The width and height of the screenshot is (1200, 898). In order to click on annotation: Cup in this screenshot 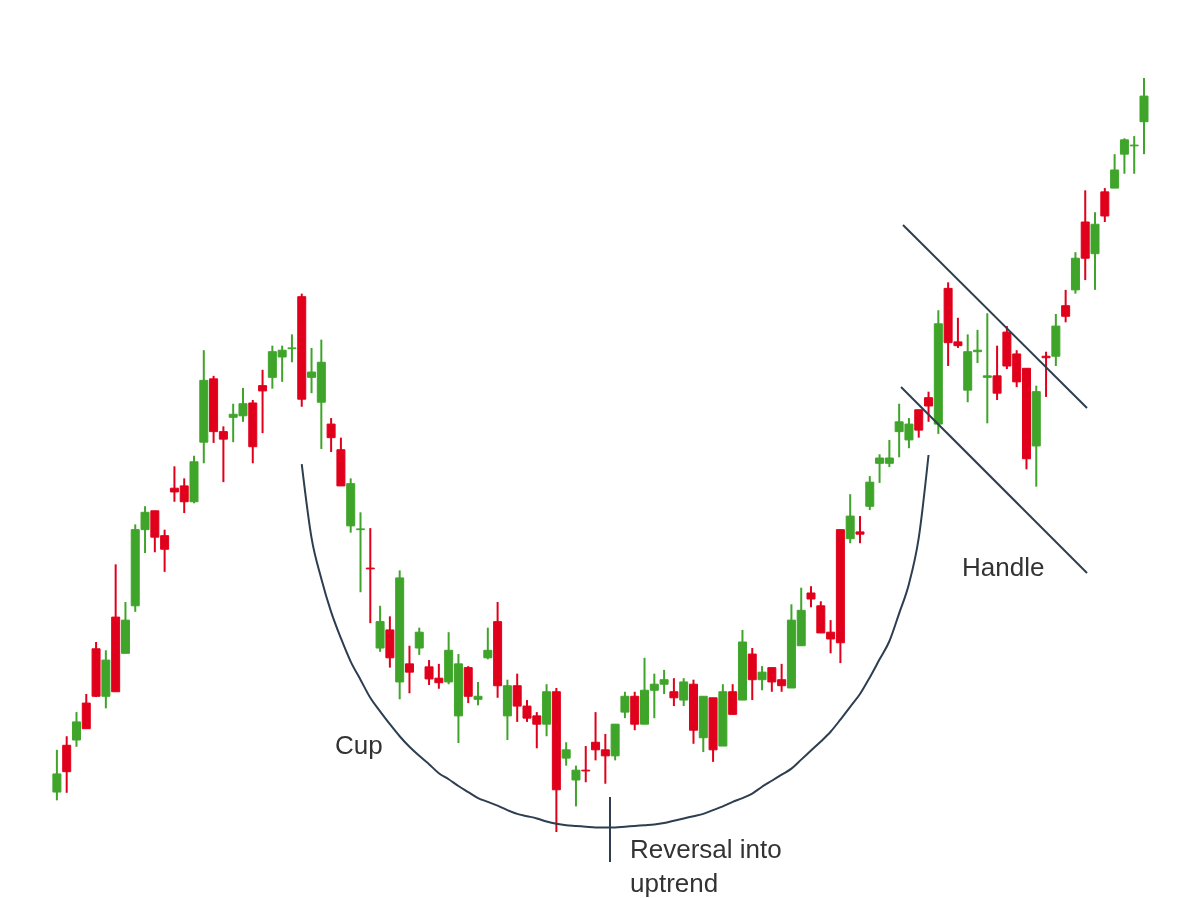, I will do `click(359, 745)`.